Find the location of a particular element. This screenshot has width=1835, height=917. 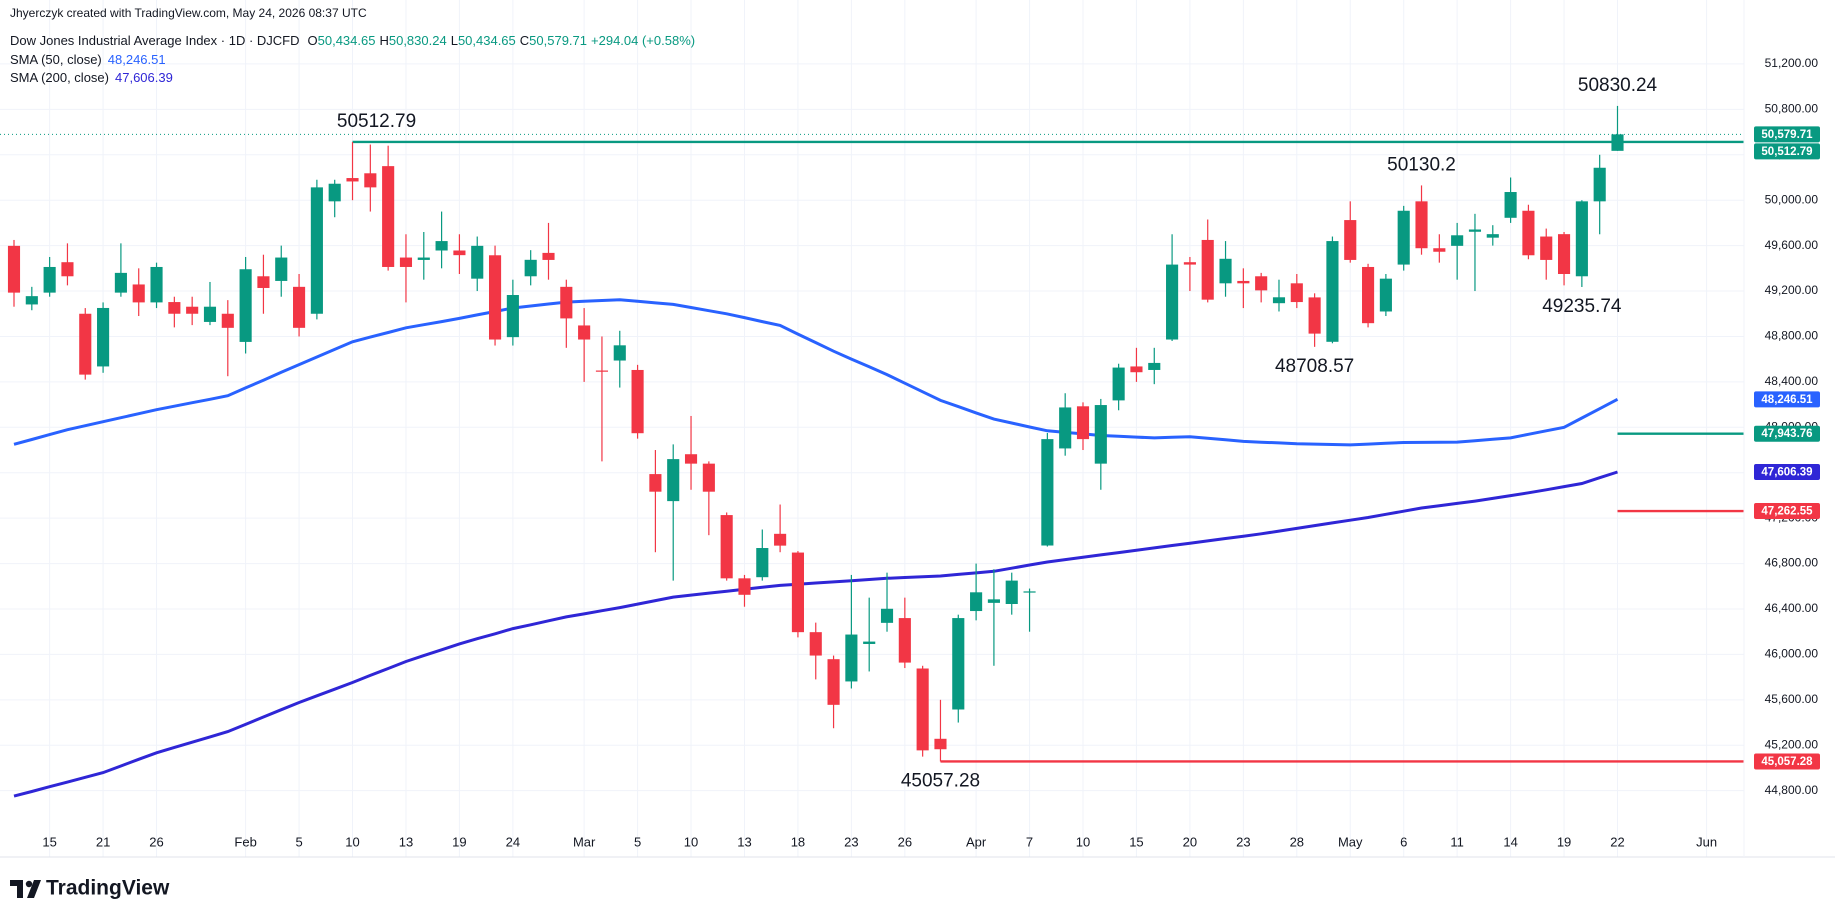

x-tick-label: Apr is located at coordinates (976, 841).